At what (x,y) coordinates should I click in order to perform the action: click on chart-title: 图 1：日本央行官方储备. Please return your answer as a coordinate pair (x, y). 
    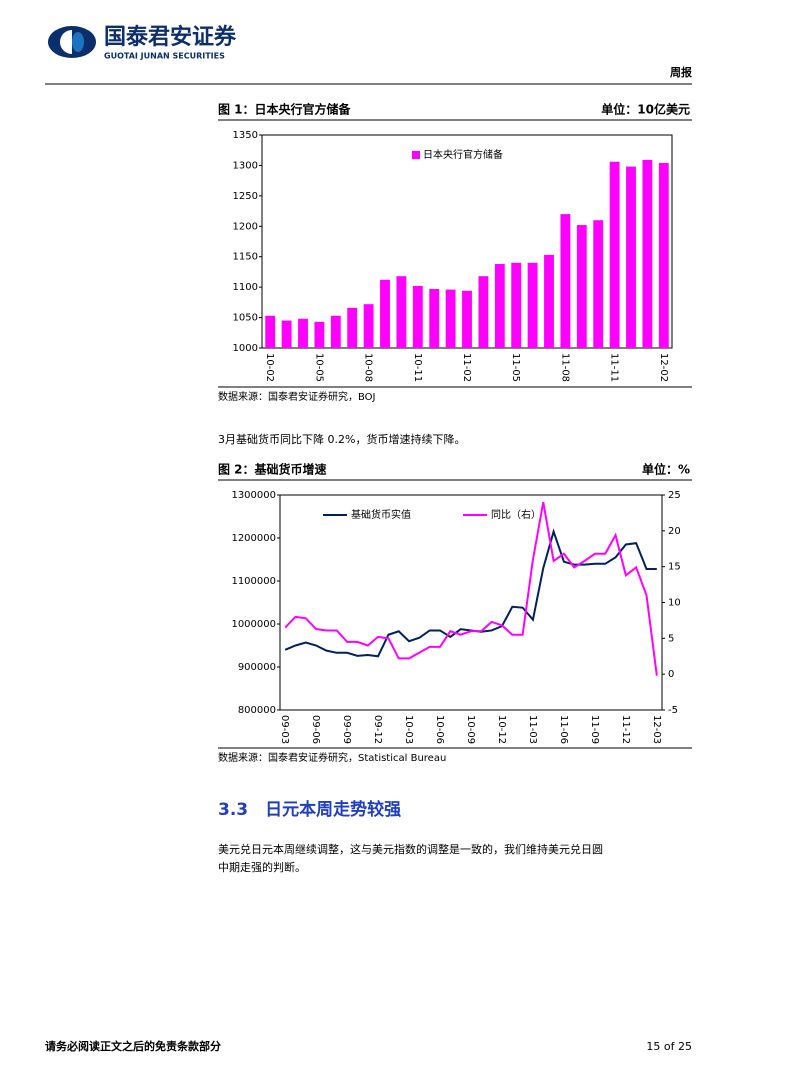
    Looking at the image, I should click on (285, 109).